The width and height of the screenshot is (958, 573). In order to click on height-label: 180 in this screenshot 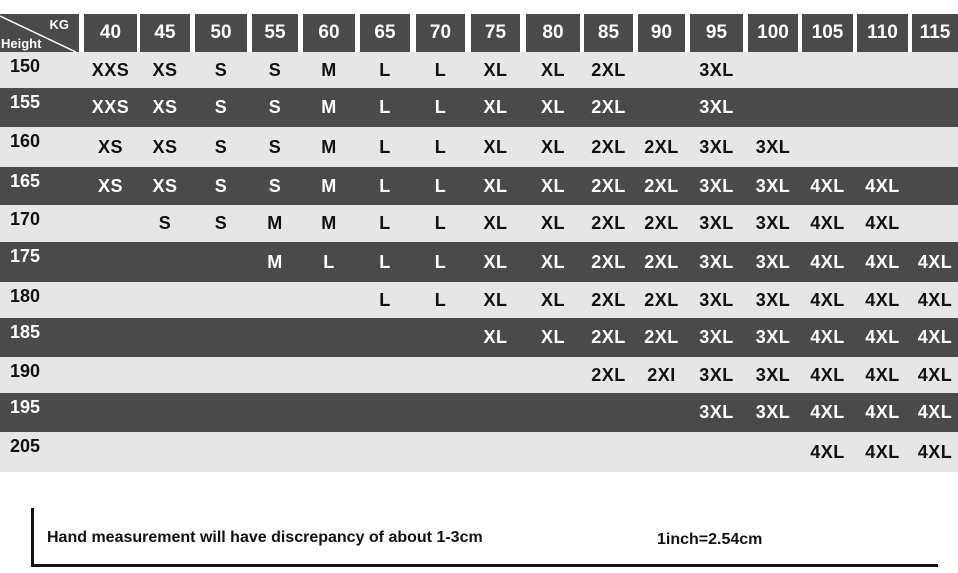, I will do `click(25, 296)`.